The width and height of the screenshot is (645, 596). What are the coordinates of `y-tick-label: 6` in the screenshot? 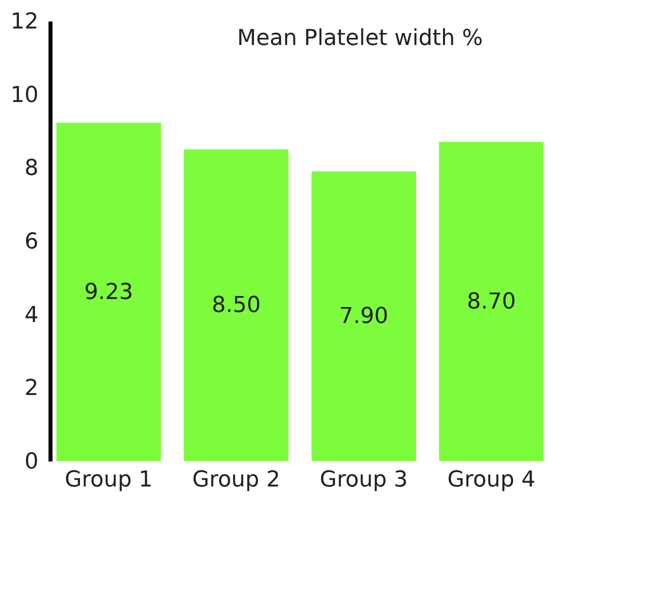 It's located at (31, 242).